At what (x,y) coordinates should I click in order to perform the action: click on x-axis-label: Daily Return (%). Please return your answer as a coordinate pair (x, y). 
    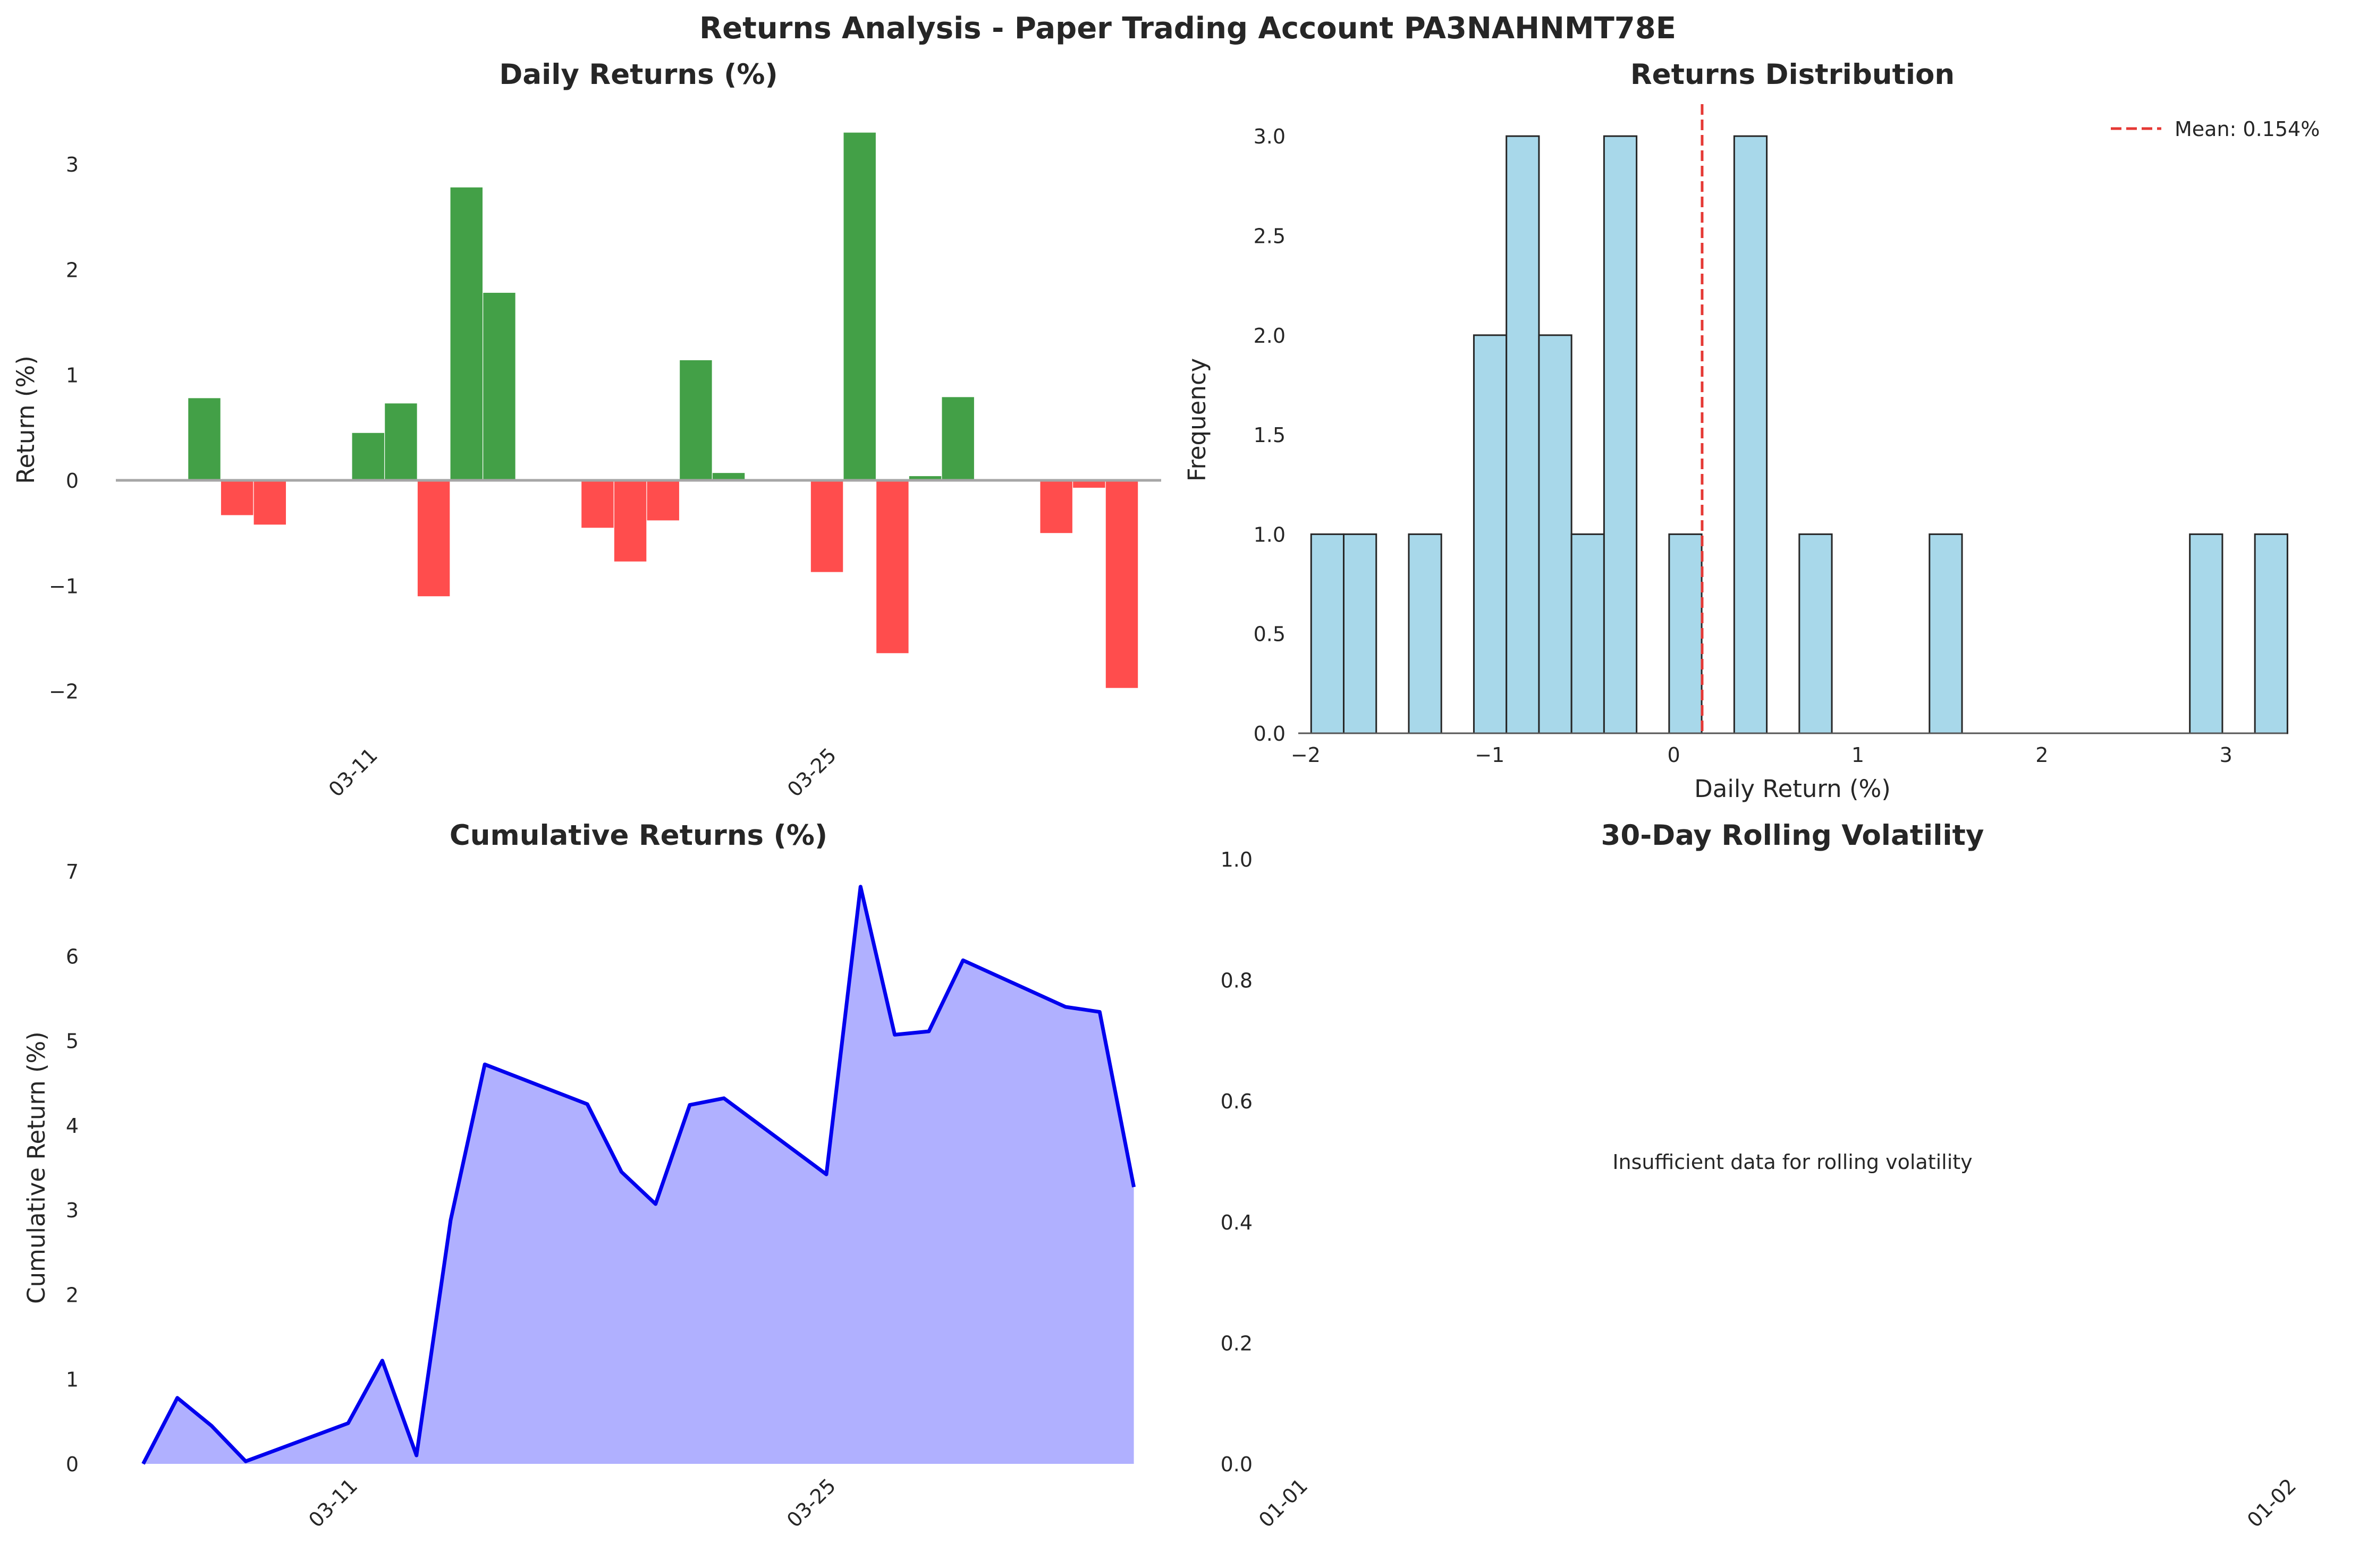
    Looking at the image, I should click on (1792, 789).